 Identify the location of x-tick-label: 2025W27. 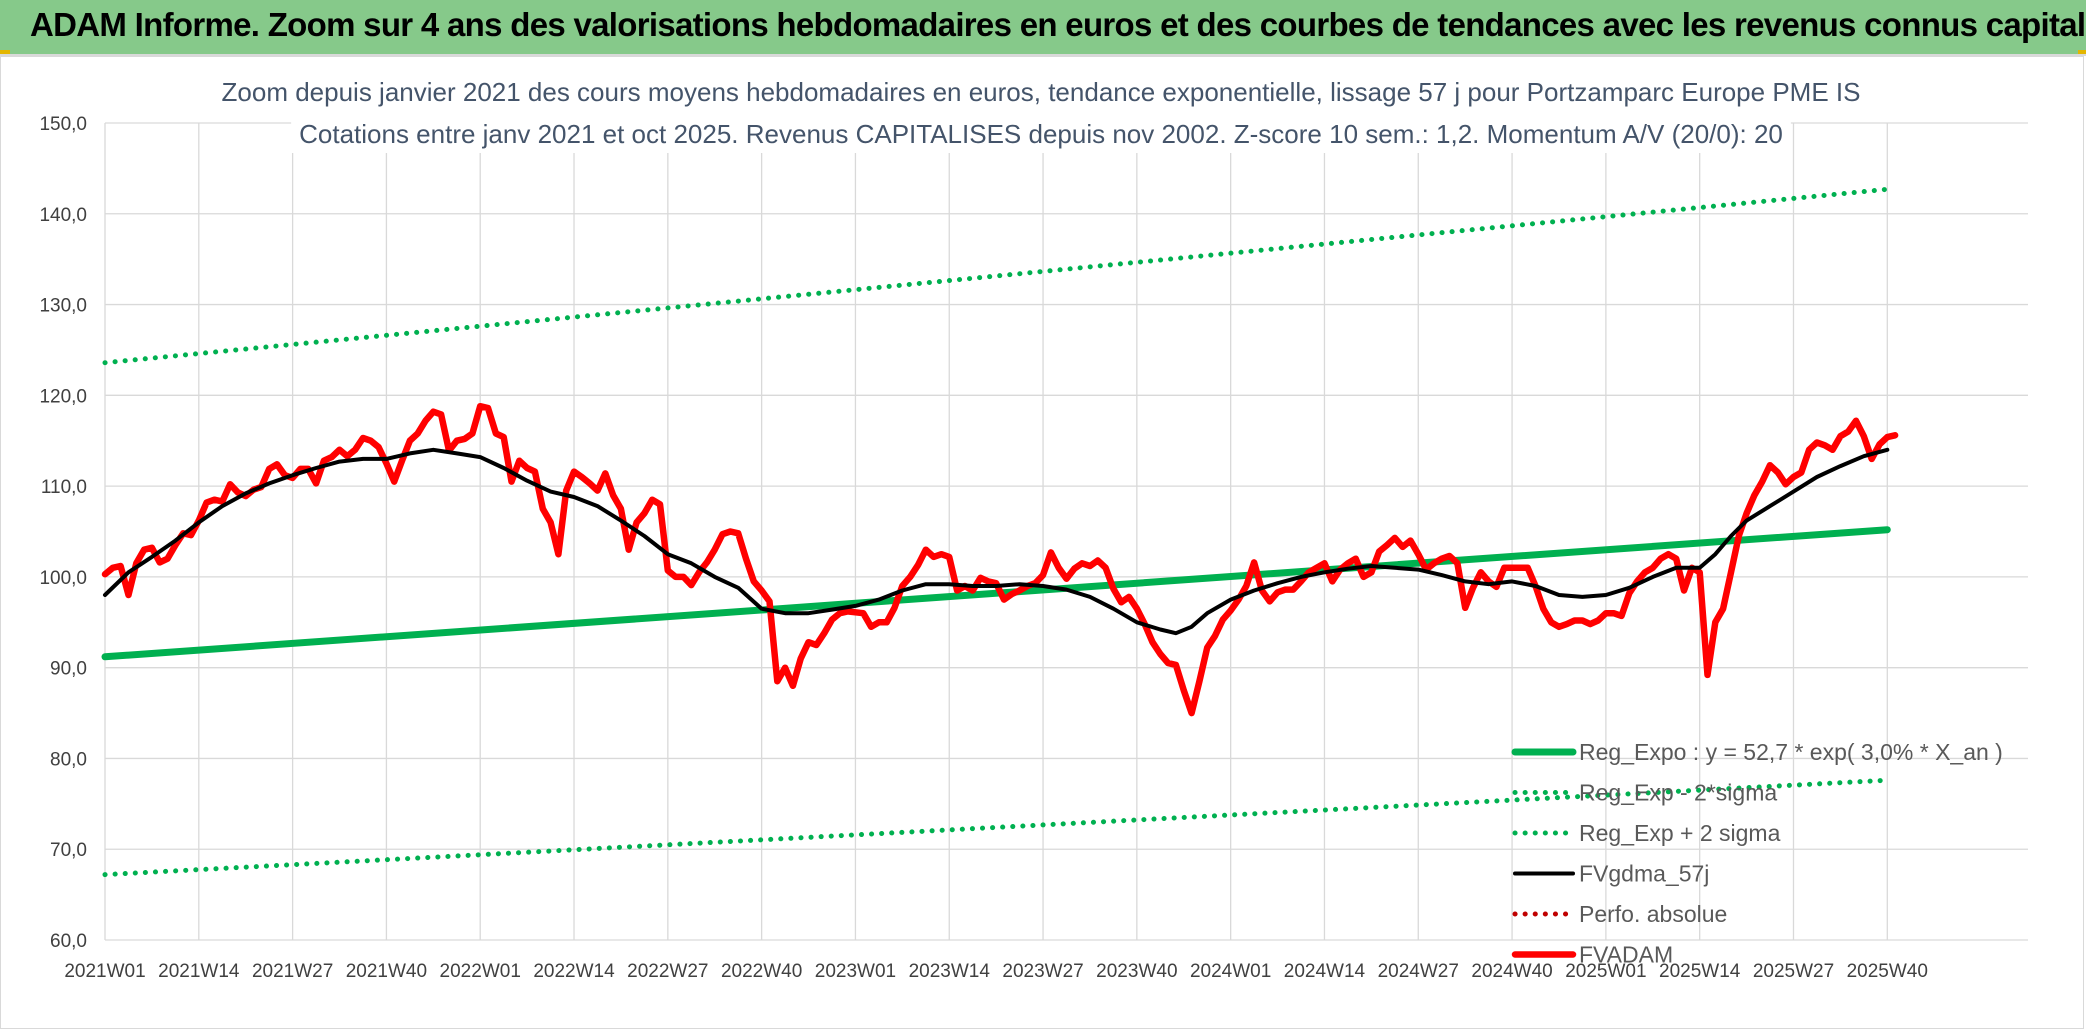
(1793, 971).